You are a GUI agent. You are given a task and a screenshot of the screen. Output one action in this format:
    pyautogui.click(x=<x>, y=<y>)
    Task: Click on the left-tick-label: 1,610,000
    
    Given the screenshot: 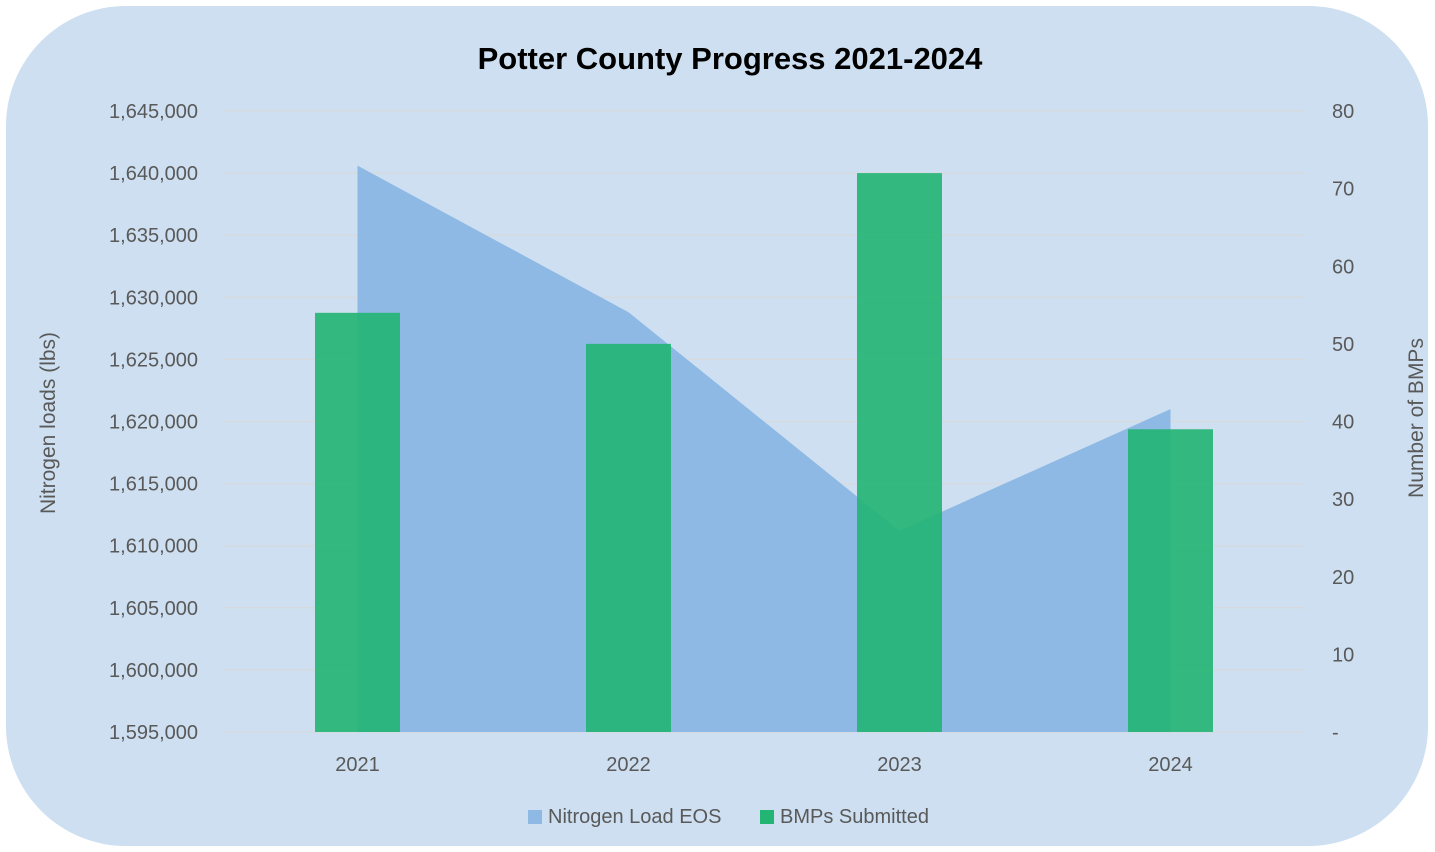 What is the action you would take?
    pyautogui.click(x=153, y=547)
    